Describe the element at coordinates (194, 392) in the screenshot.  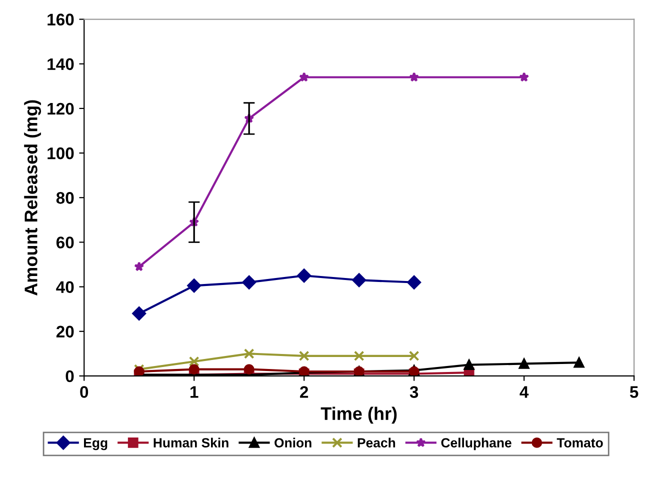
I see `x-tick-label: 1` at that location.